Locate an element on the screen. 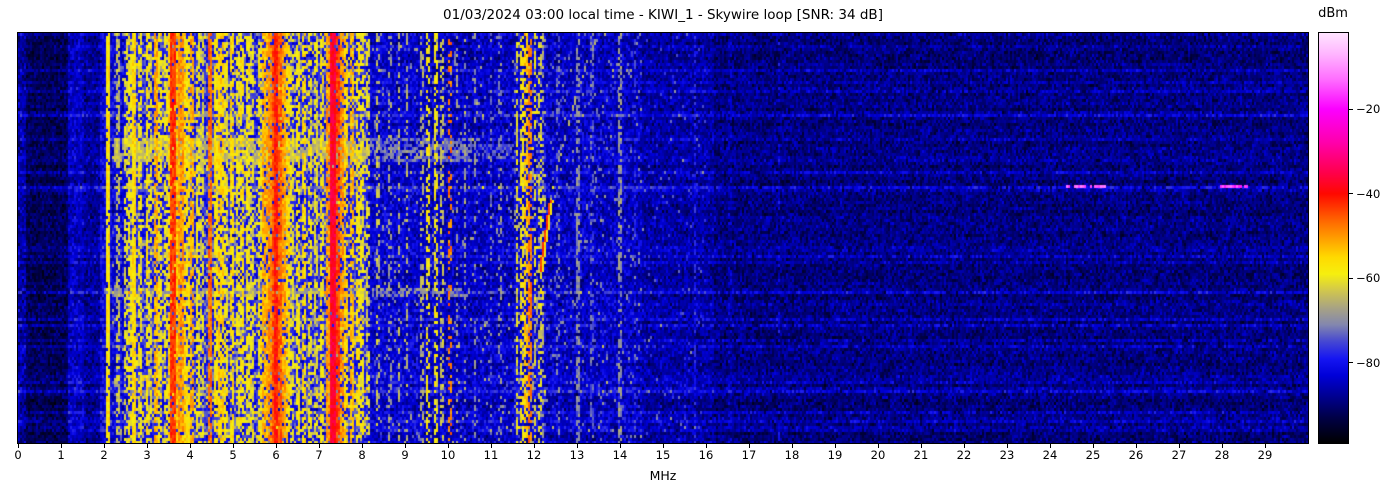 Image resolution: width=1400 pixels, height=500 pixels. x-tick-label: 4 is located at coordinates (190, 455).